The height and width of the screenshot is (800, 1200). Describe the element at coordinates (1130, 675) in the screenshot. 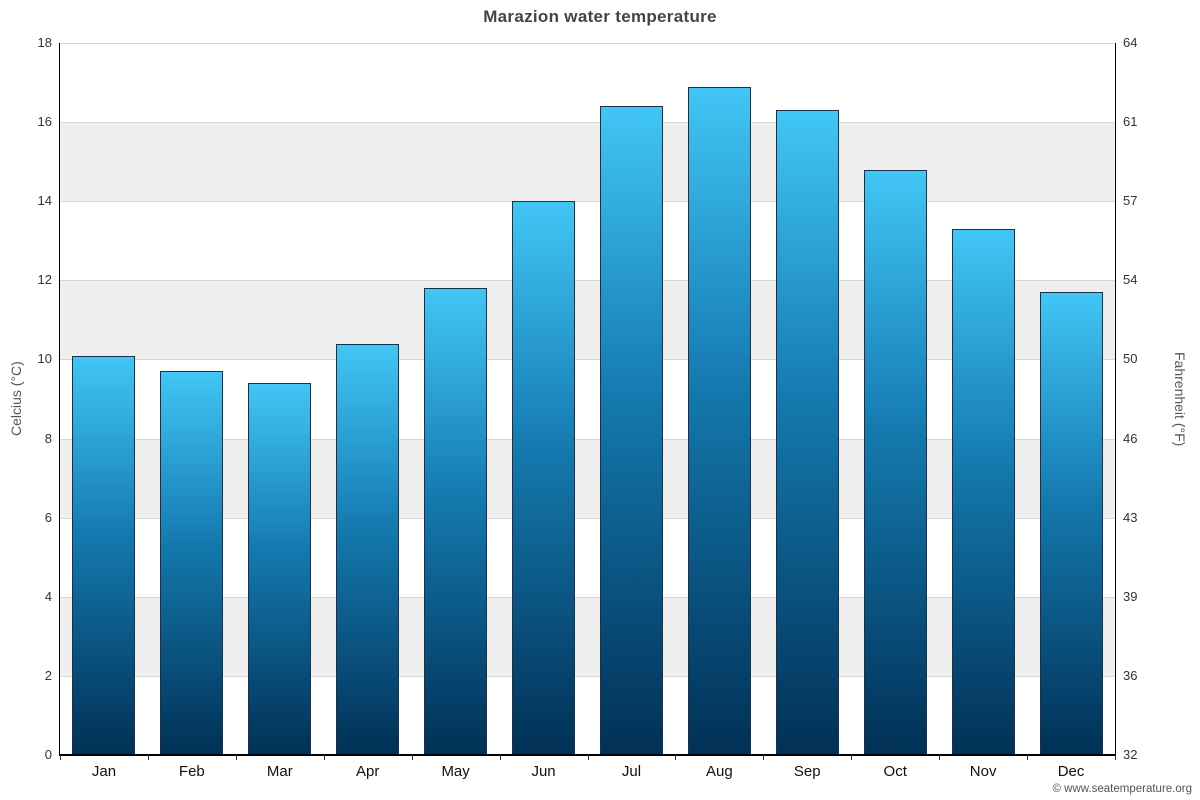

I see `y-tick-label-fahrenheit: 36` at that location.